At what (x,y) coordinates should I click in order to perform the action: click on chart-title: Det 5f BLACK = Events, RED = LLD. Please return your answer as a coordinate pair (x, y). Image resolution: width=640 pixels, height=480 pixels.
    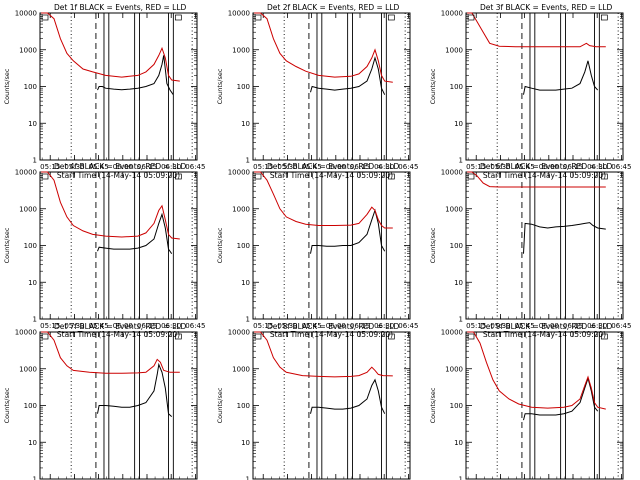
    Looking at the image, I should click on (333, 166).